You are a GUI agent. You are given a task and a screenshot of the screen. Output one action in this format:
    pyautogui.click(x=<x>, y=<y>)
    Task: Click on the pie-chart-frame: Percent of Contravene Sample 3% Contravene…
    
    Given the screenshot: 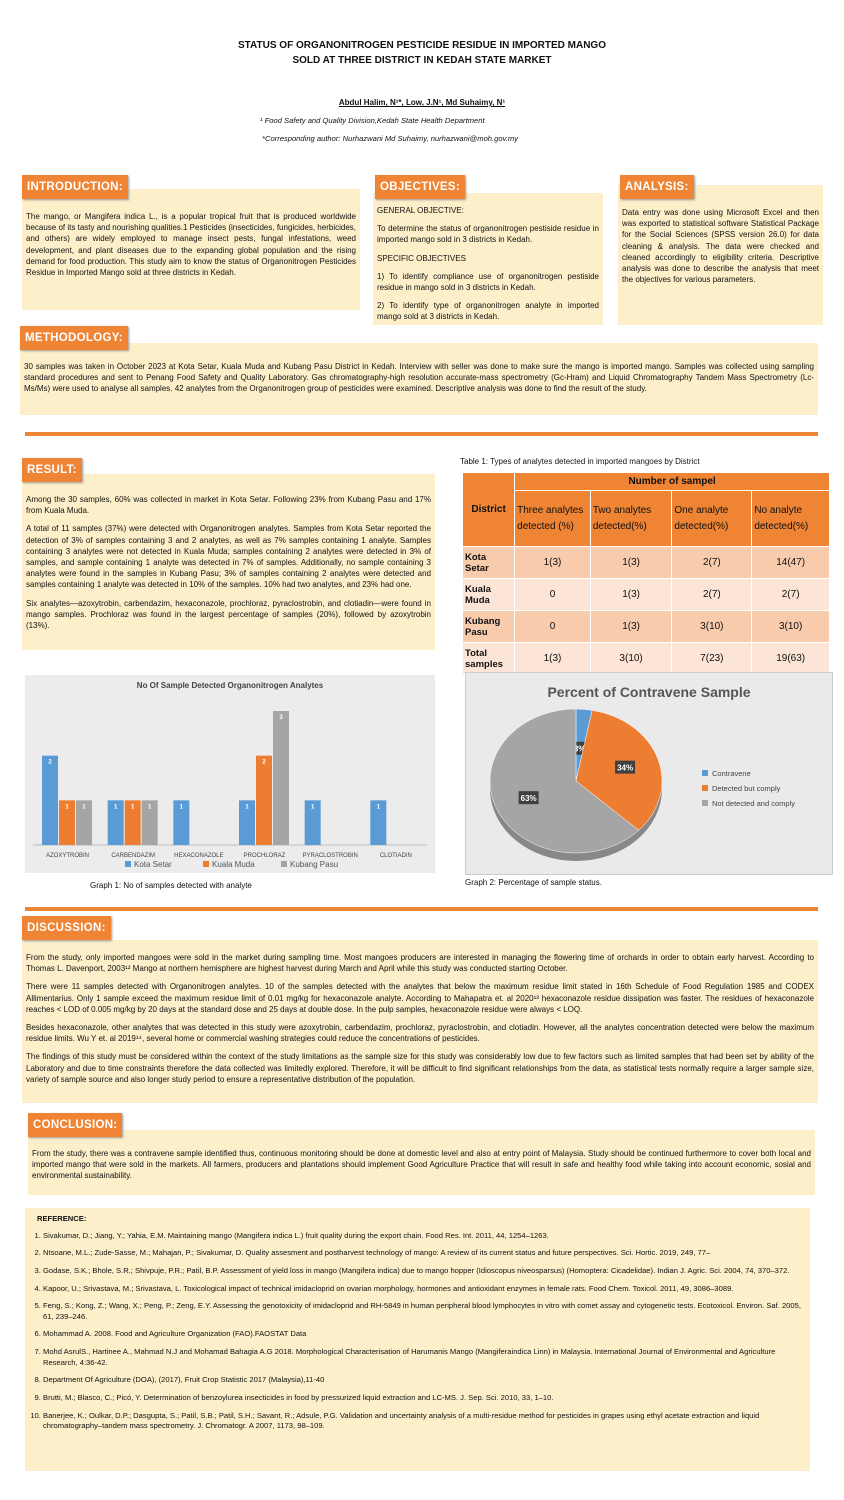 What is the action you would take?
    pyautogui.click(x=649, y=773)
    